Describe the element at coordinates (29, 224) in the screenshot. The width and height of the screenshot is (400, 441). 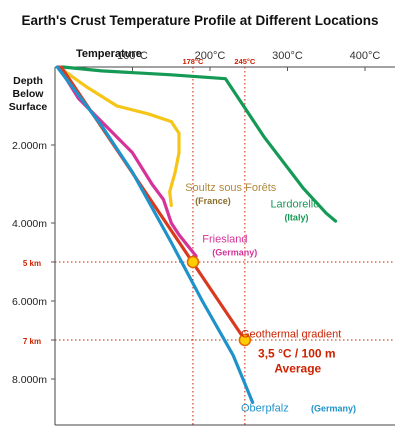
I see `y-tick-label: 4.000m` at that location.